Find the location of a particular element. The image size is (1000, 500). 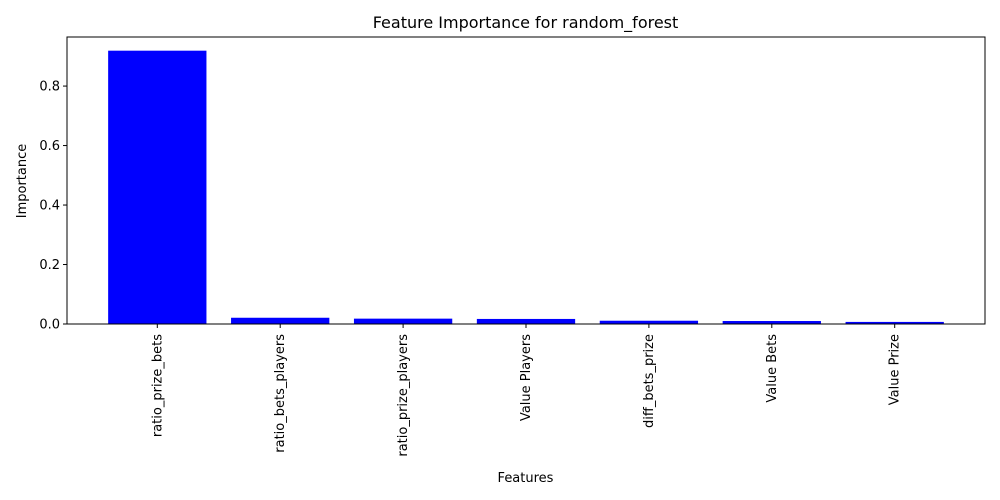

x-tick-label: ratio_bets_players is located at coordinates (280, 393).